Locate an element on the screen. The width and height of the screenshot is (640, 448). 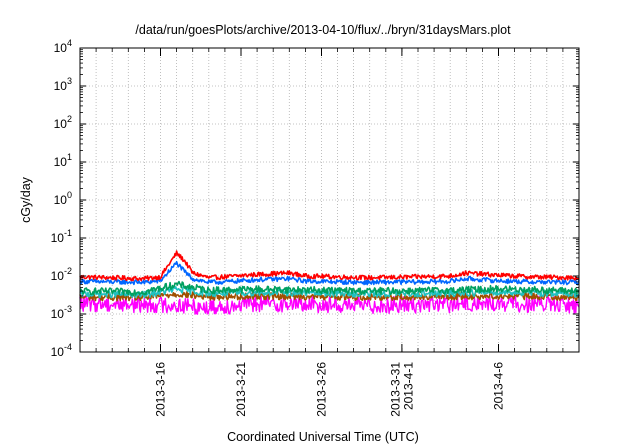
y-tick-label: 10⁻¹ is located at coordinates (61, 236).